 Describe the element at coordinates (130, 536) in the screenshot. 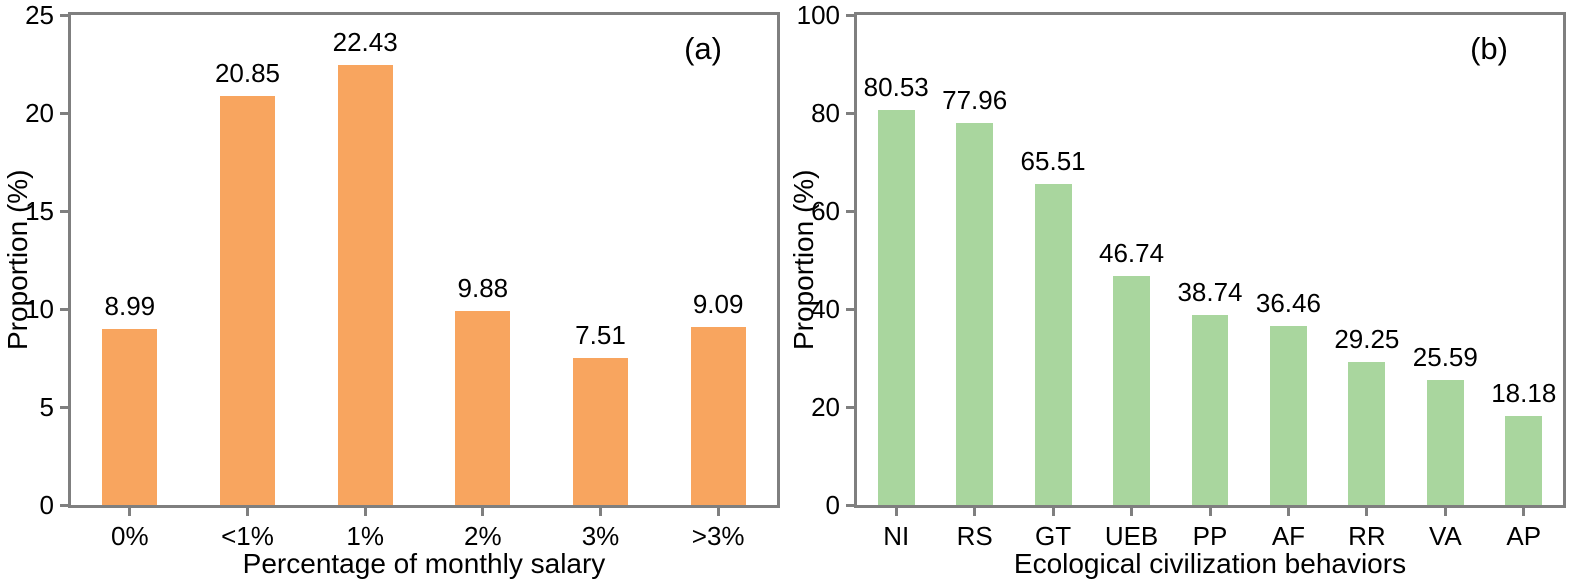

I see `x-tick-label: 0%` at that location.